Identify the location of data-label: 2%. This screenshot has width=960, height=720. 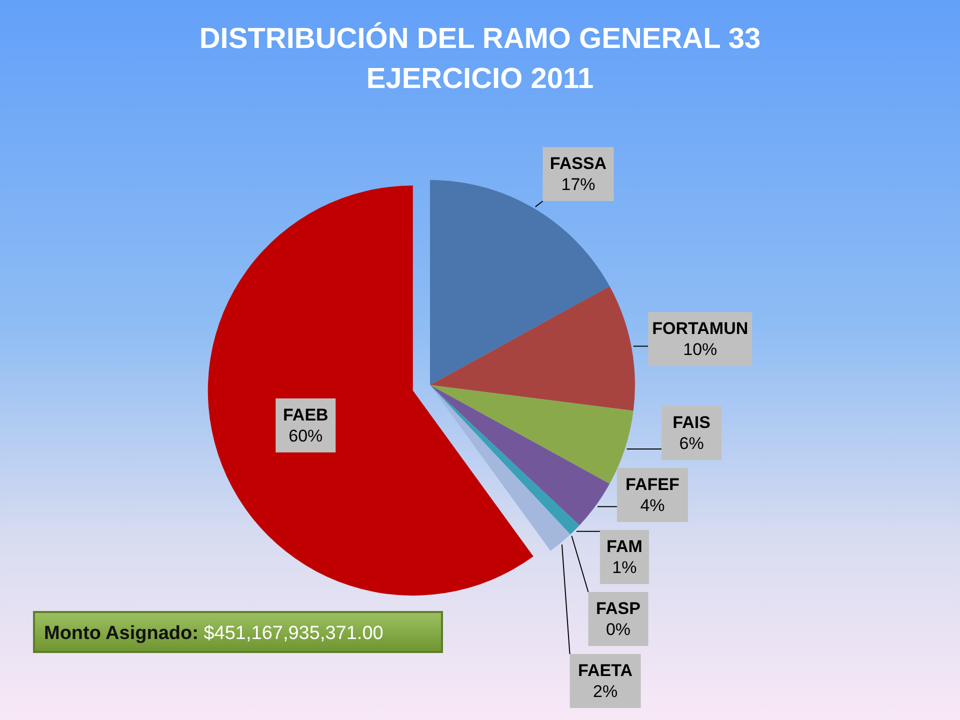
(605, 691).